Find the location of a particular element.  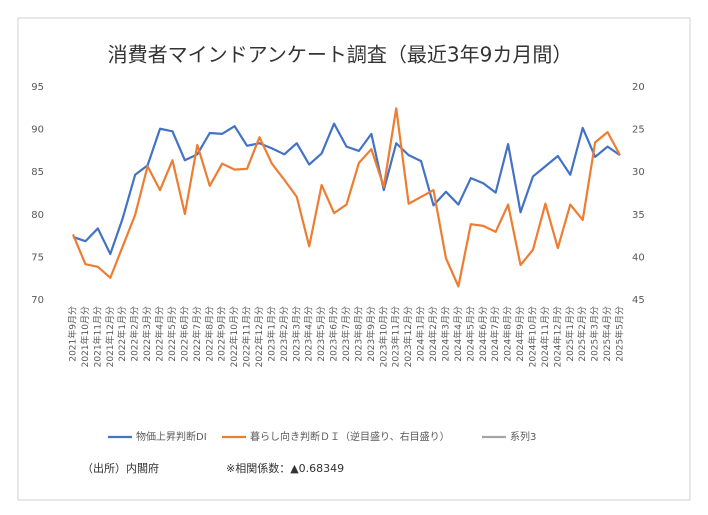

x-tick-label: 2024年12月分 is located at coordinates (557, 336).